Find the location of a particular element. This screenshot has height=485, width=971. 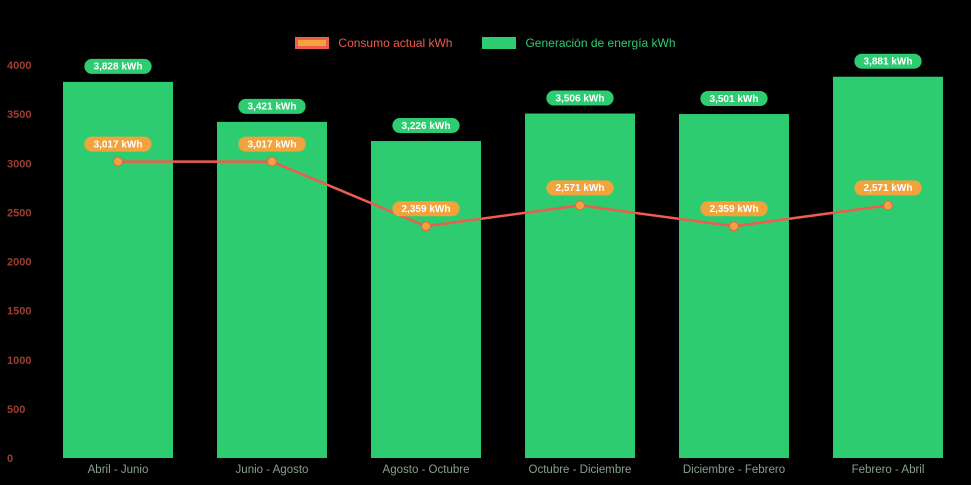

bar-value-badge: 3,501 kWh is located at coordinates (734, 99).